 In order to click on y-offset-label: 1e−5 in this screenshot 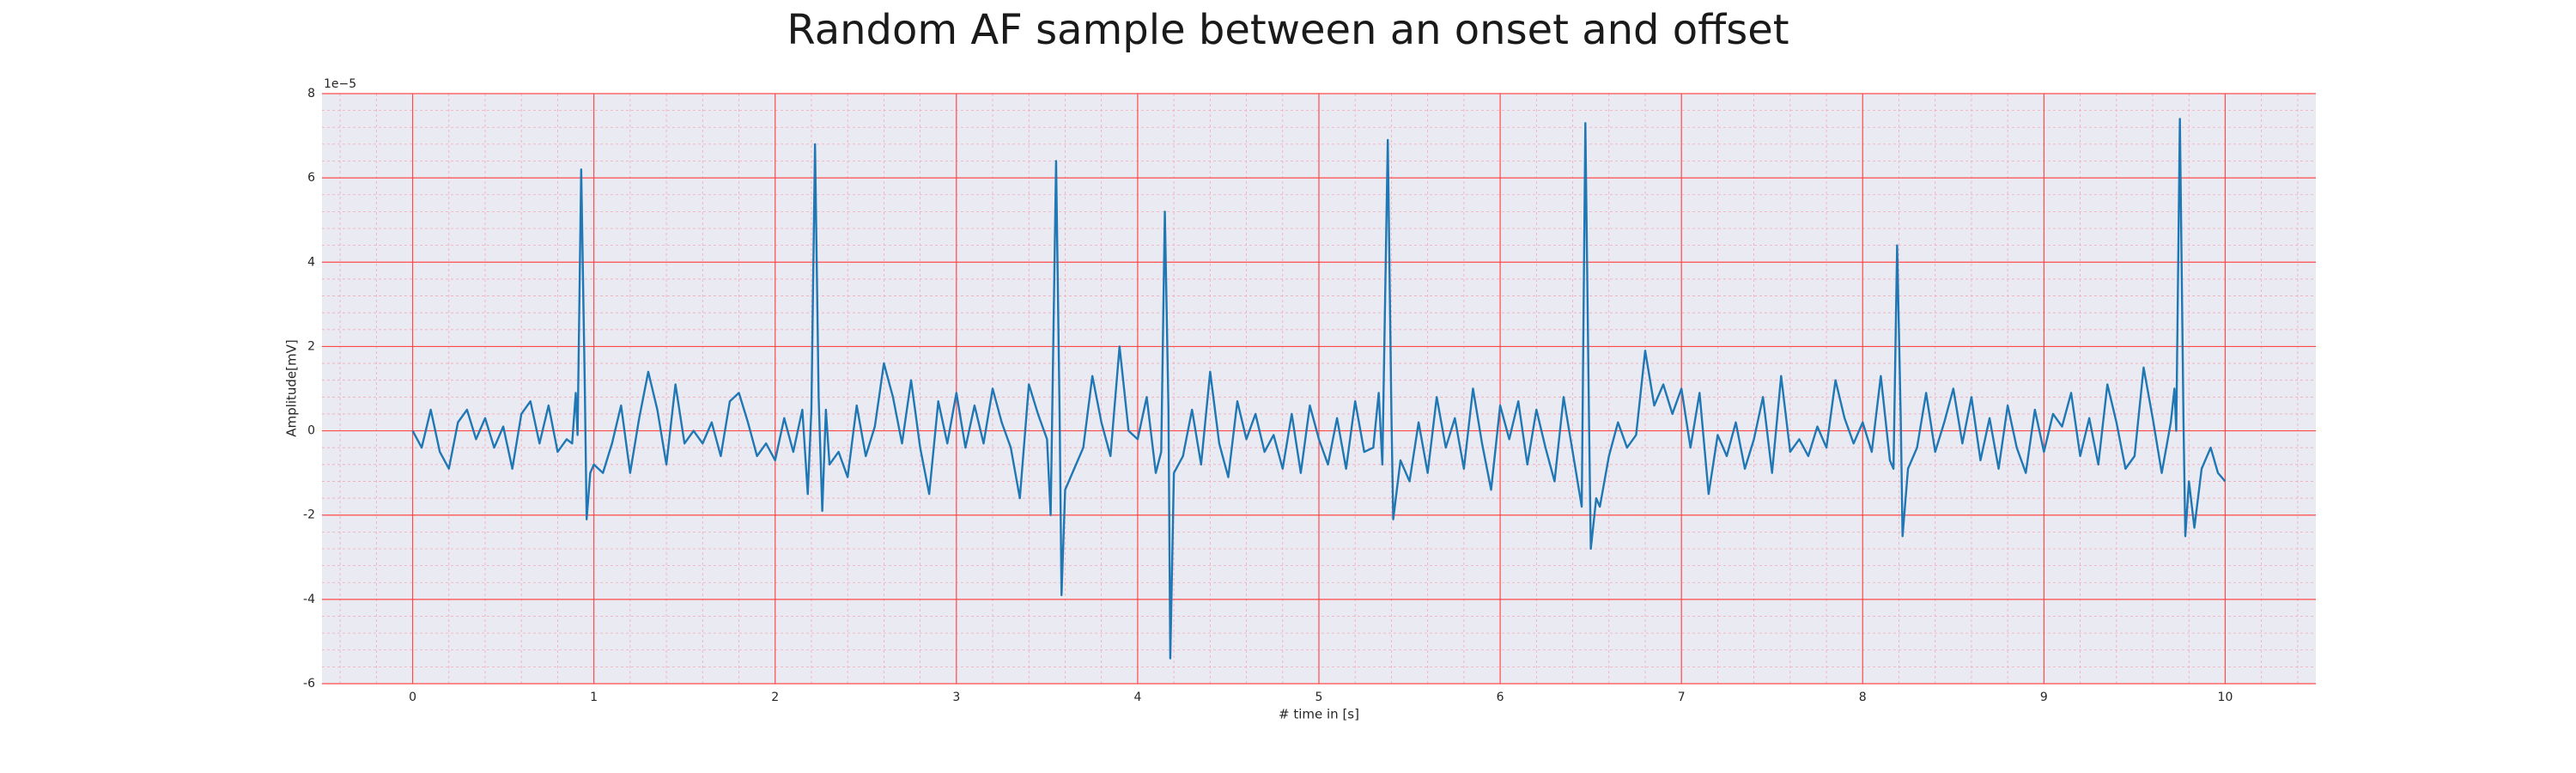, I will do `click(340, 84)`.